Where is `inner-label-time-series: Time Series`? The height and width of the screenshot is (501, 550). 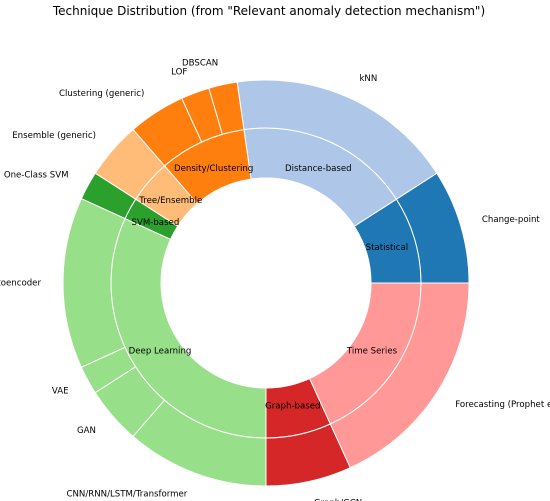 inner-label-time-series: Time Series is located at coordinates (372, 352).